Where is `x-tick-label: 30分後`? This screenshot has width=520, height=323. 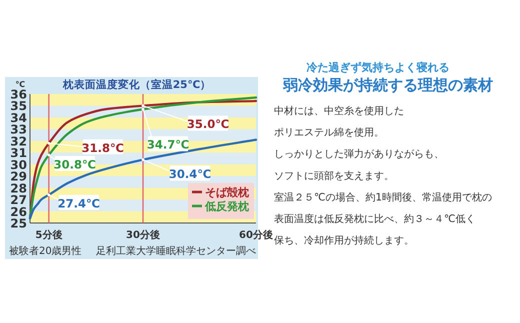
x-tick-label: 30分後 is located at coordinates (143, 235).